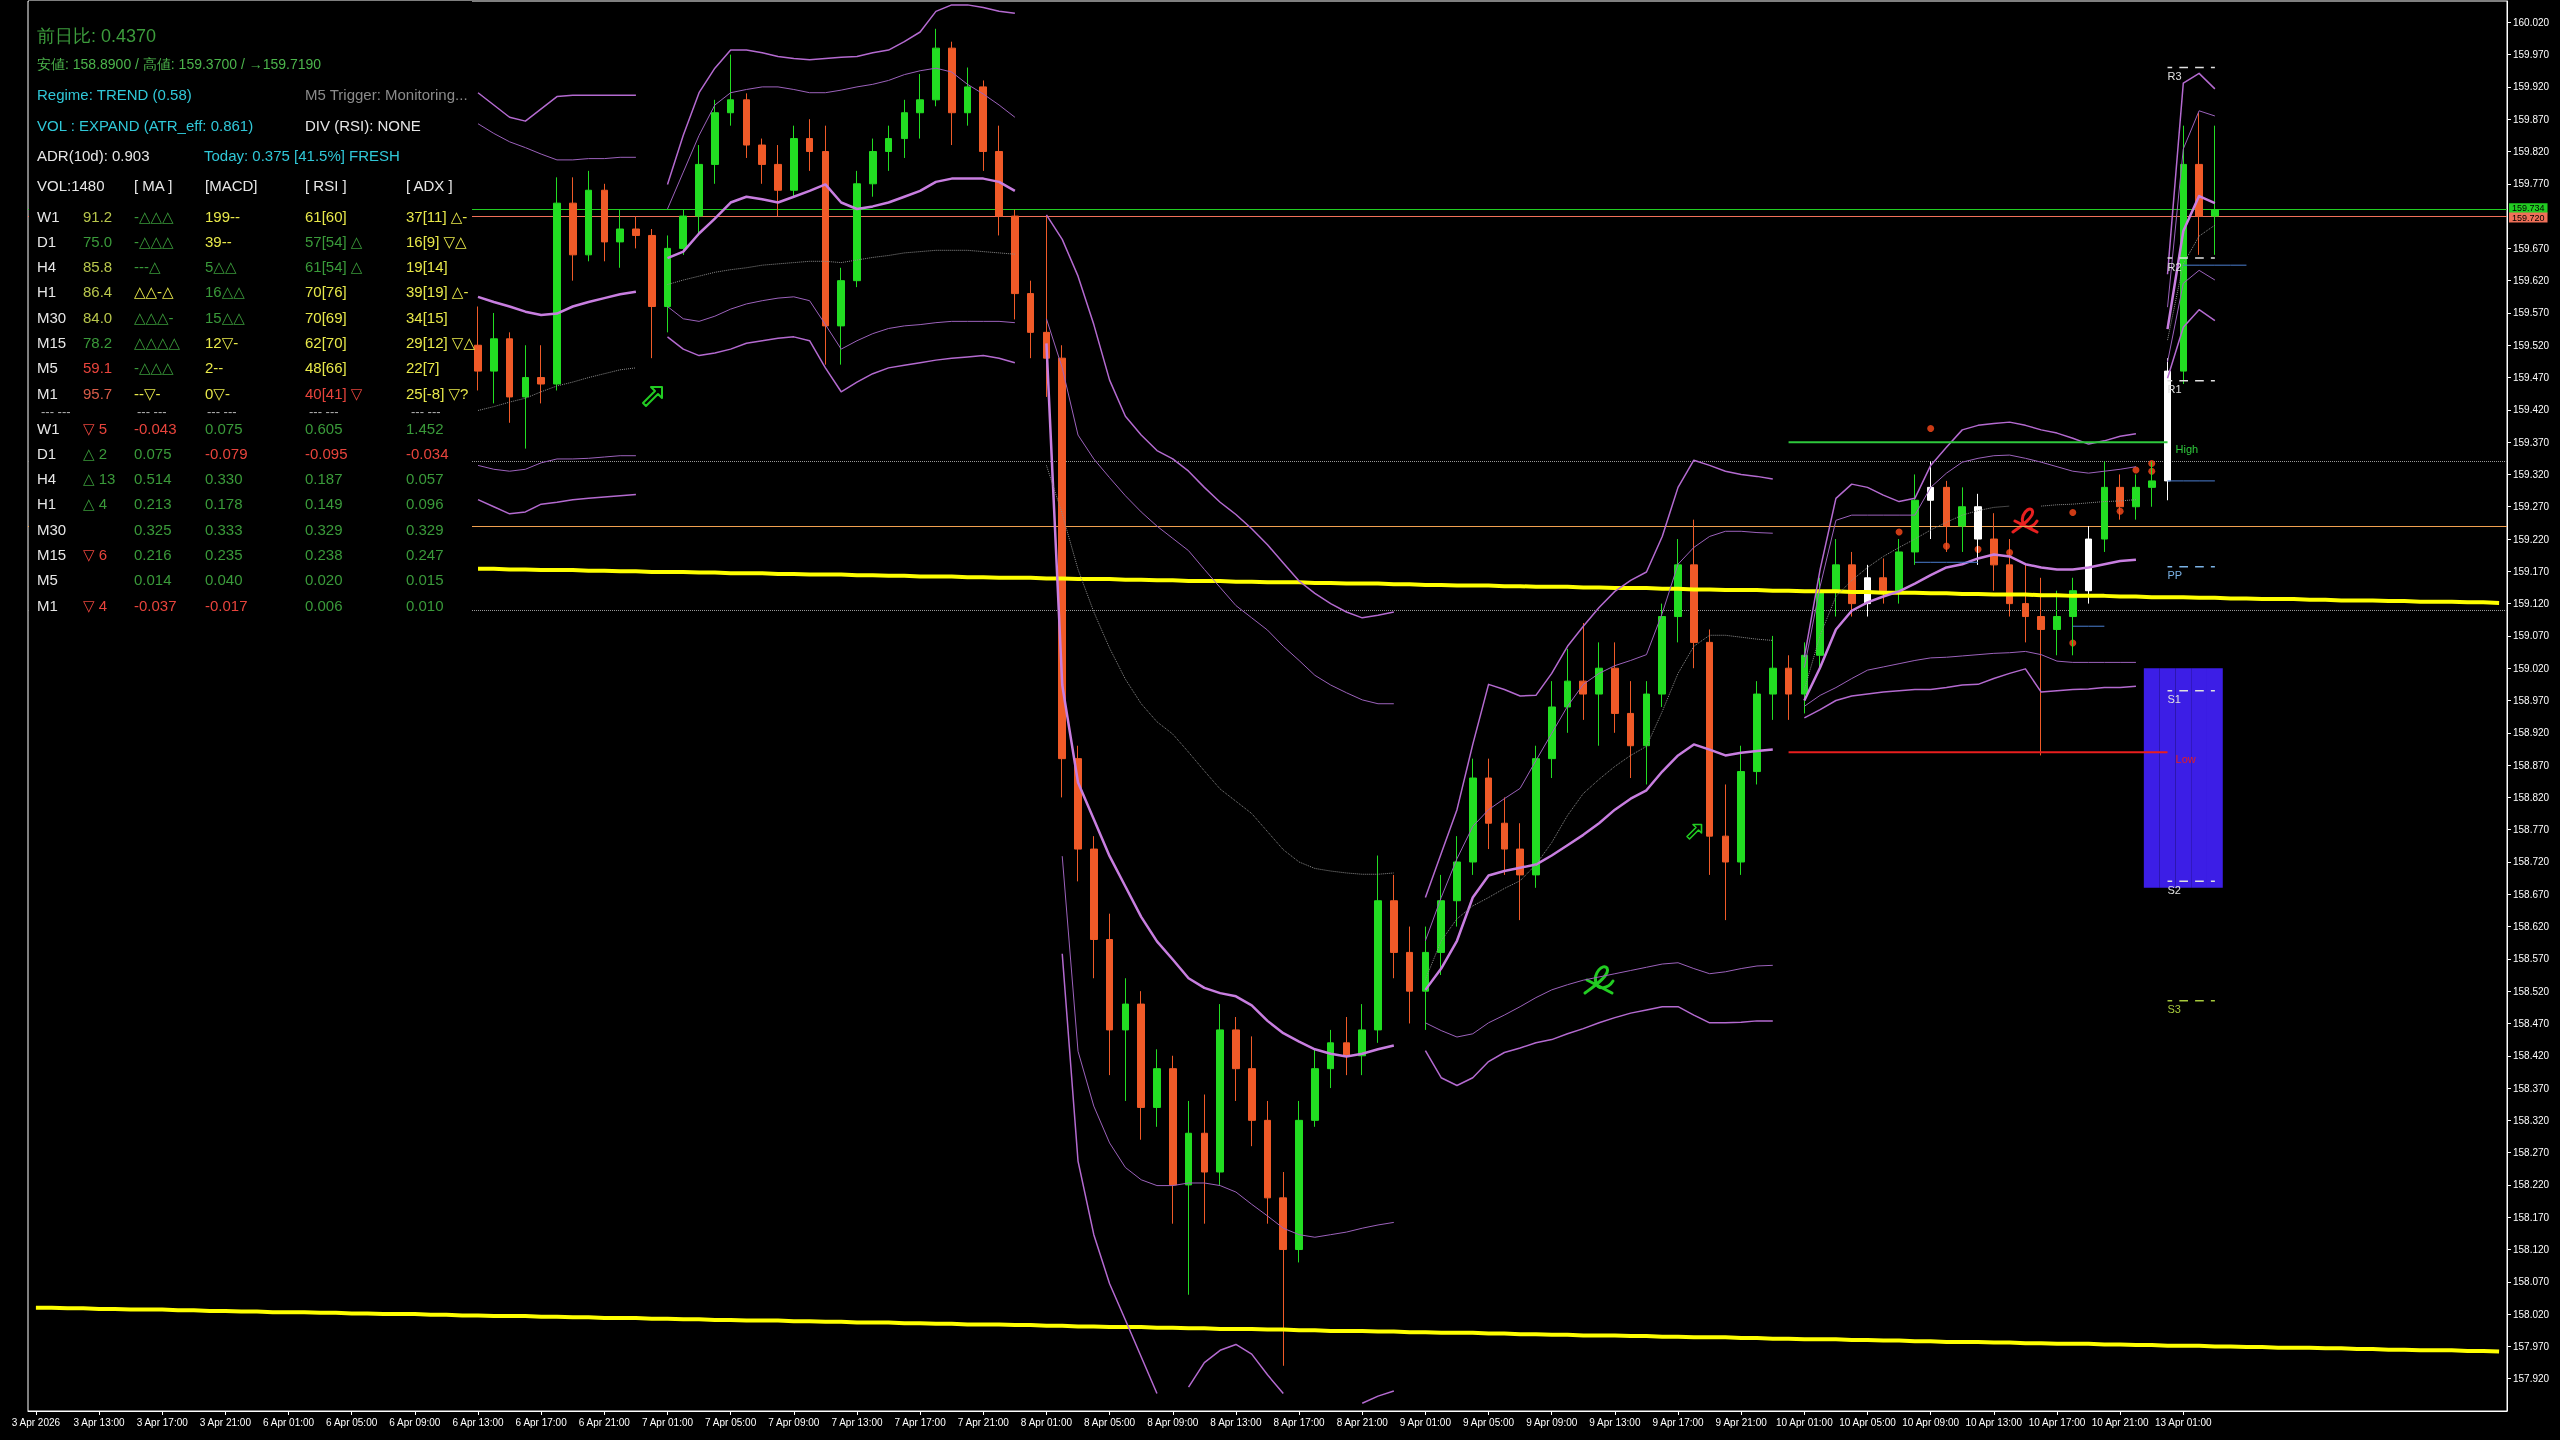 This screenshot has width=2560, height=1440. What do you see at coordinates (98, 216) in the screenshot?
I see `annotation: 91.2` at bounding box center [98, 216].